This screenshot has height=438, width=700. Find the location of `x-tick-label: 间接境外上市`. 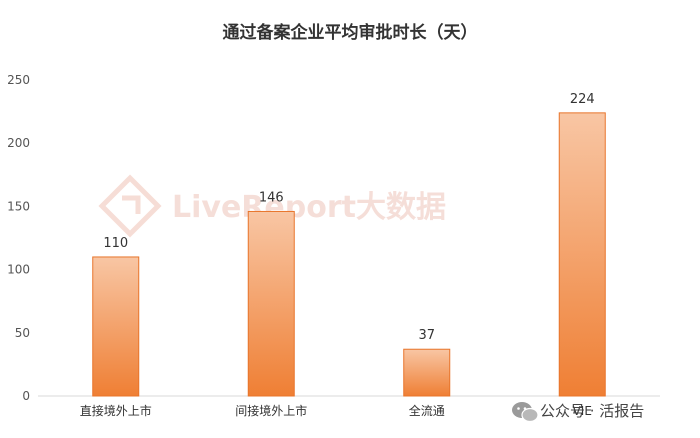

x-tick-label: 间接境外上市 is located at coordinates (271, 410).